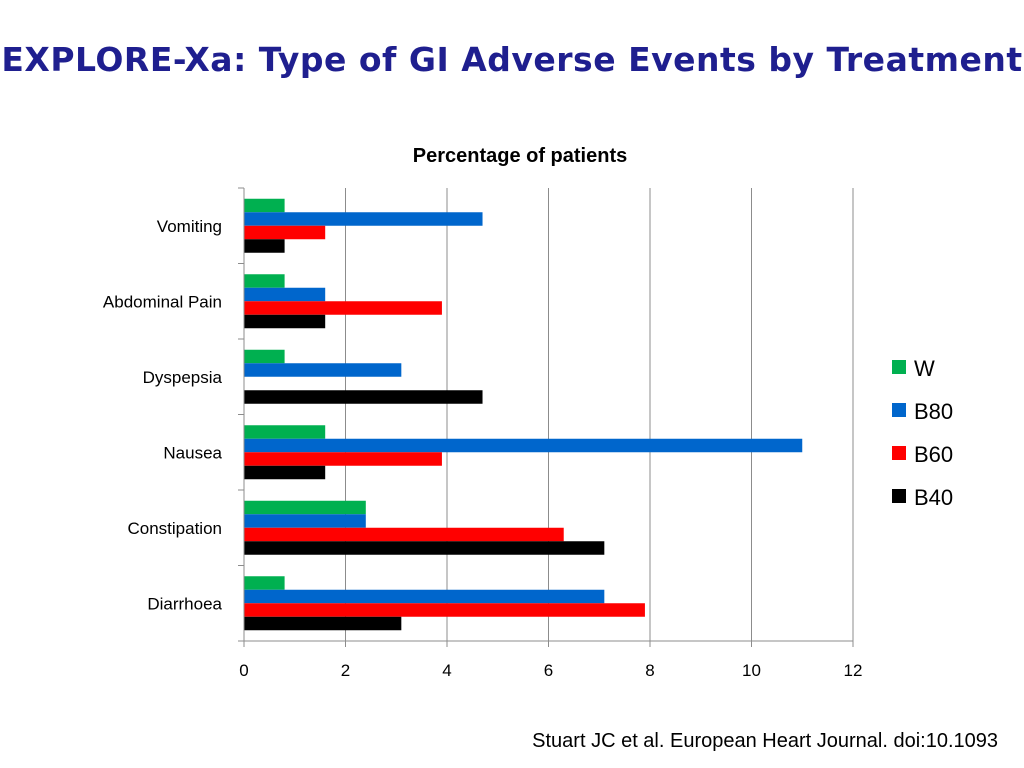  I want to click on bar-b80-dyspepsia, so click(323, 370).